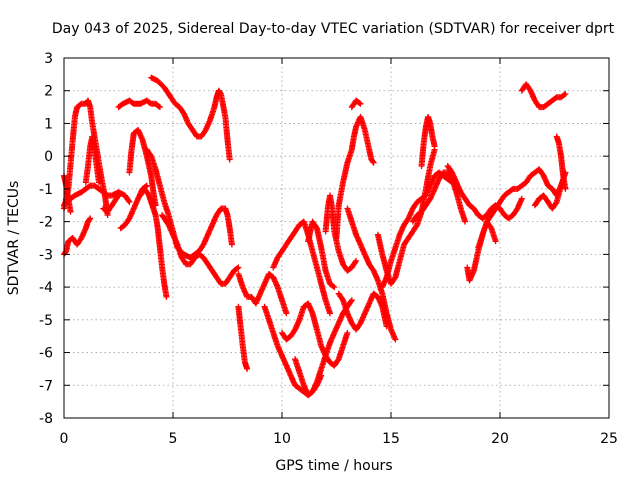 The height and width of the screenshot is (480, 640). Describe the element at coordinates (48, 59) in the screenshot. I see `y-tick-label: 3` at that location.